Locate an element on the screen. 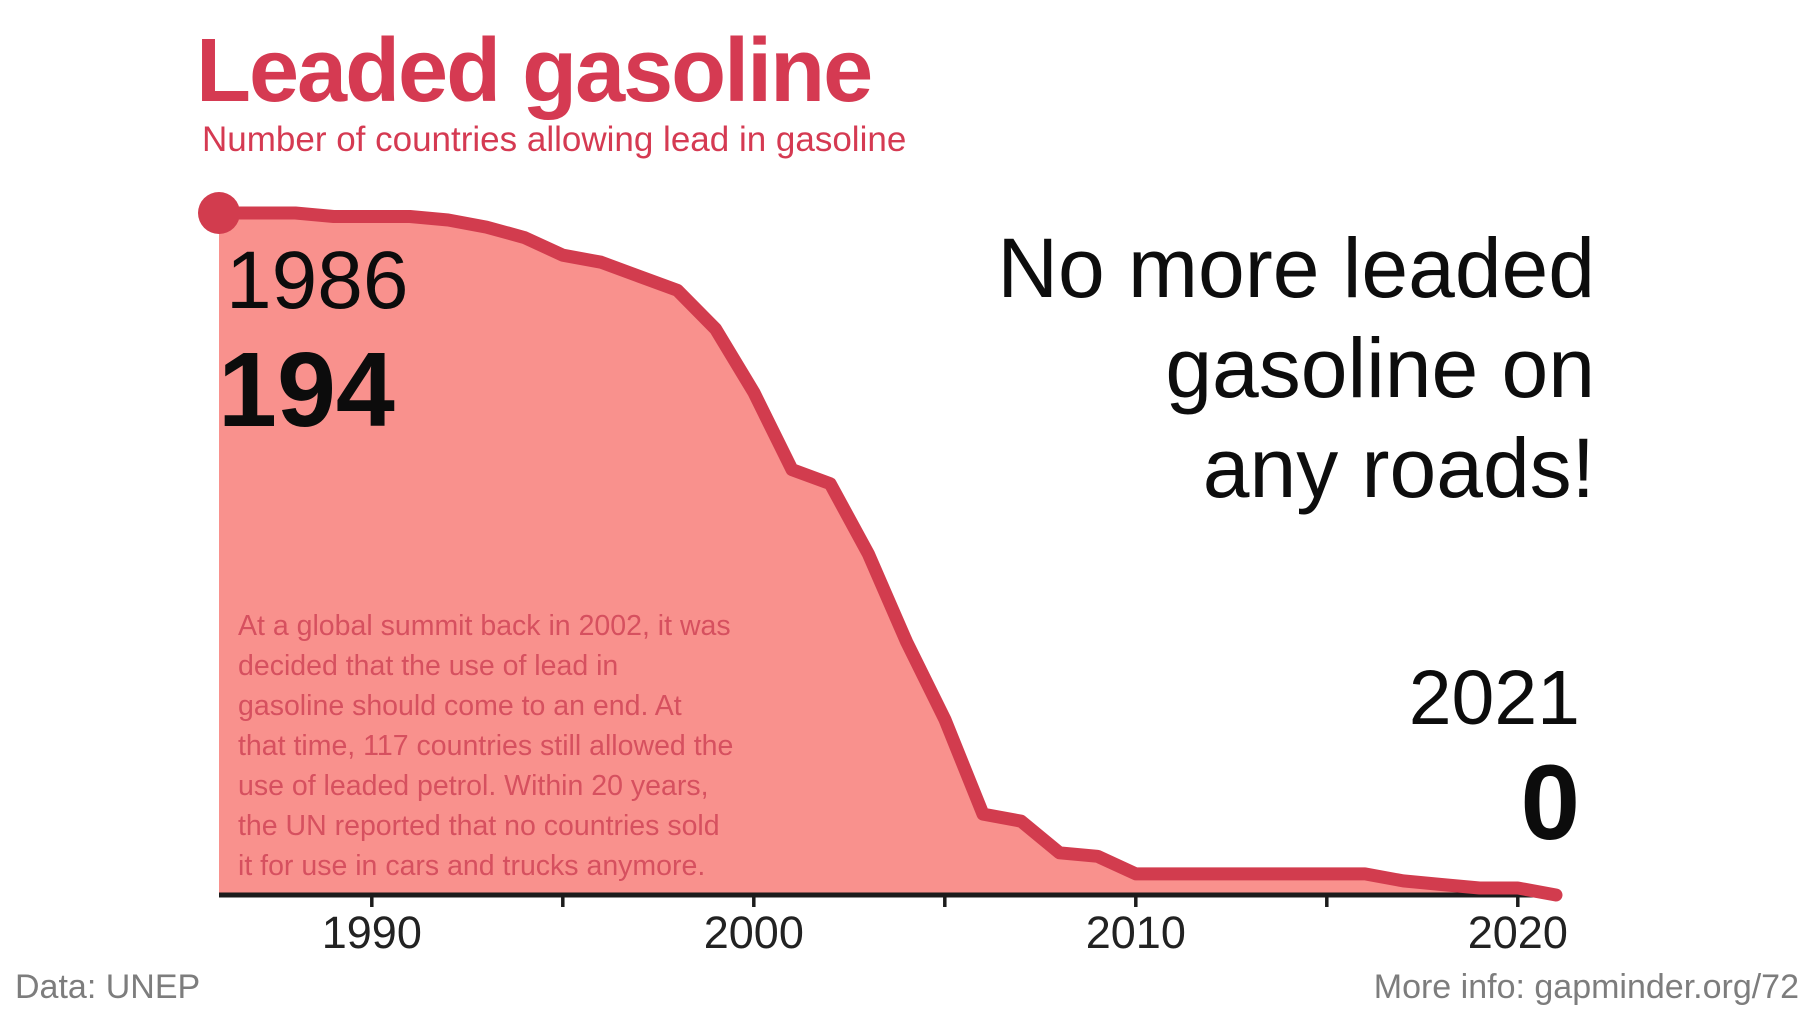  x-axis-tick-label: 2000 is located at coordinates (754, 932).